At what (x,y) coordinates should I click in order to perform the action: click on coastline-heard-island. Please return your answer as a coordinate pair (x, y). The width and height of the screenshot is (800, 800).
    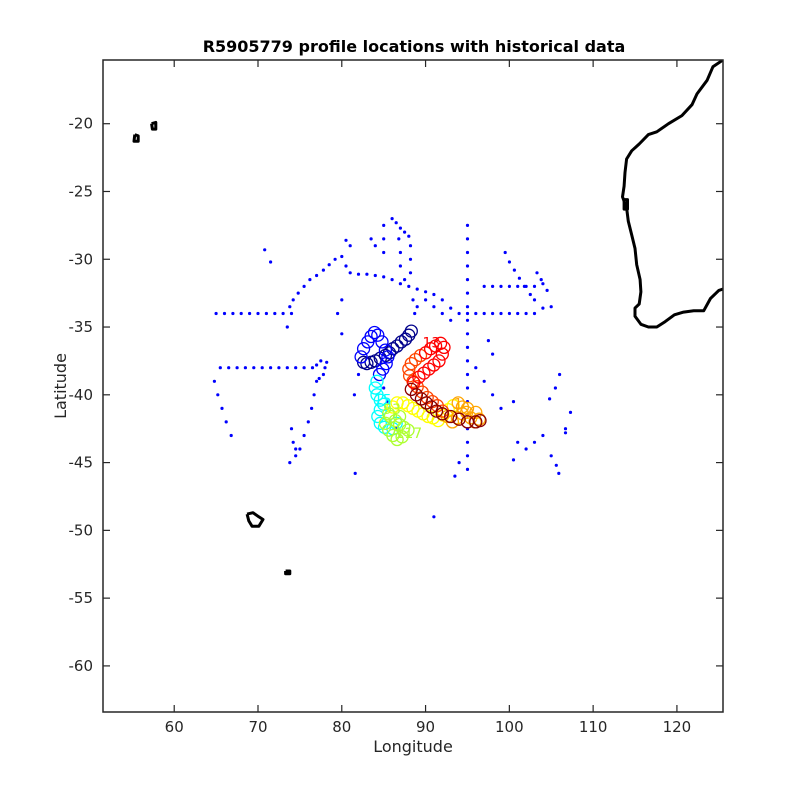
    Looking at the image, I should click on (288, 572).